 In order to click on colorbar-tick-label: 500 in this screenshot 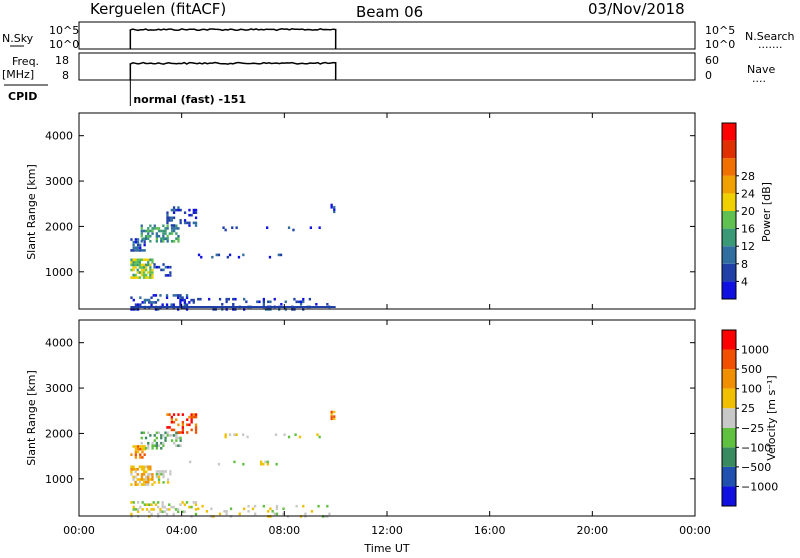, I will do `click(751, 369)`.